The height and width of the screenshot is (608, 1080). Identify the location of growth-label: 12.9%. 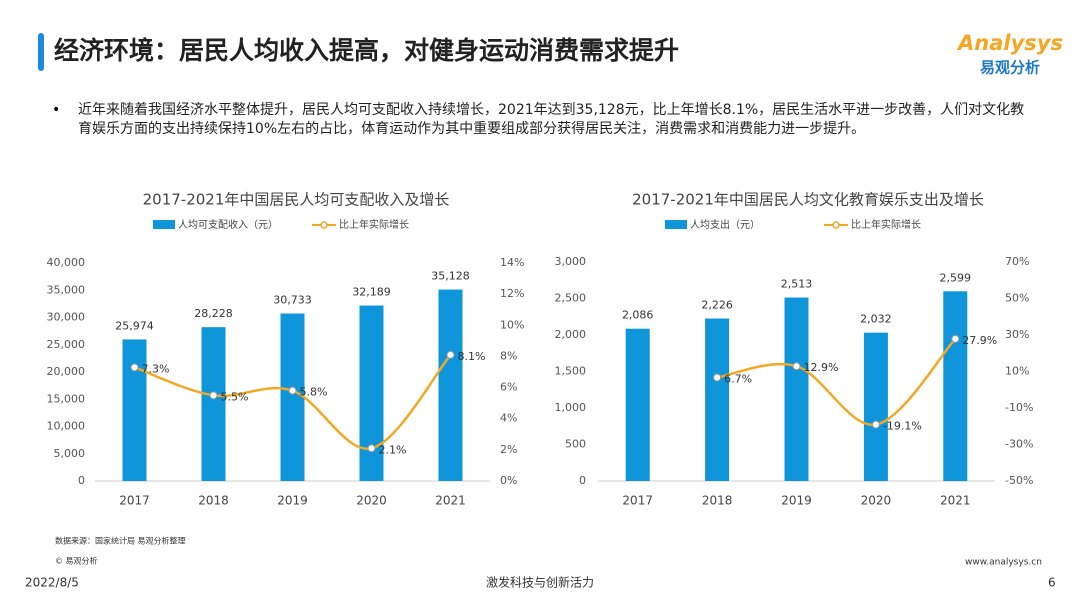
(821, 367).